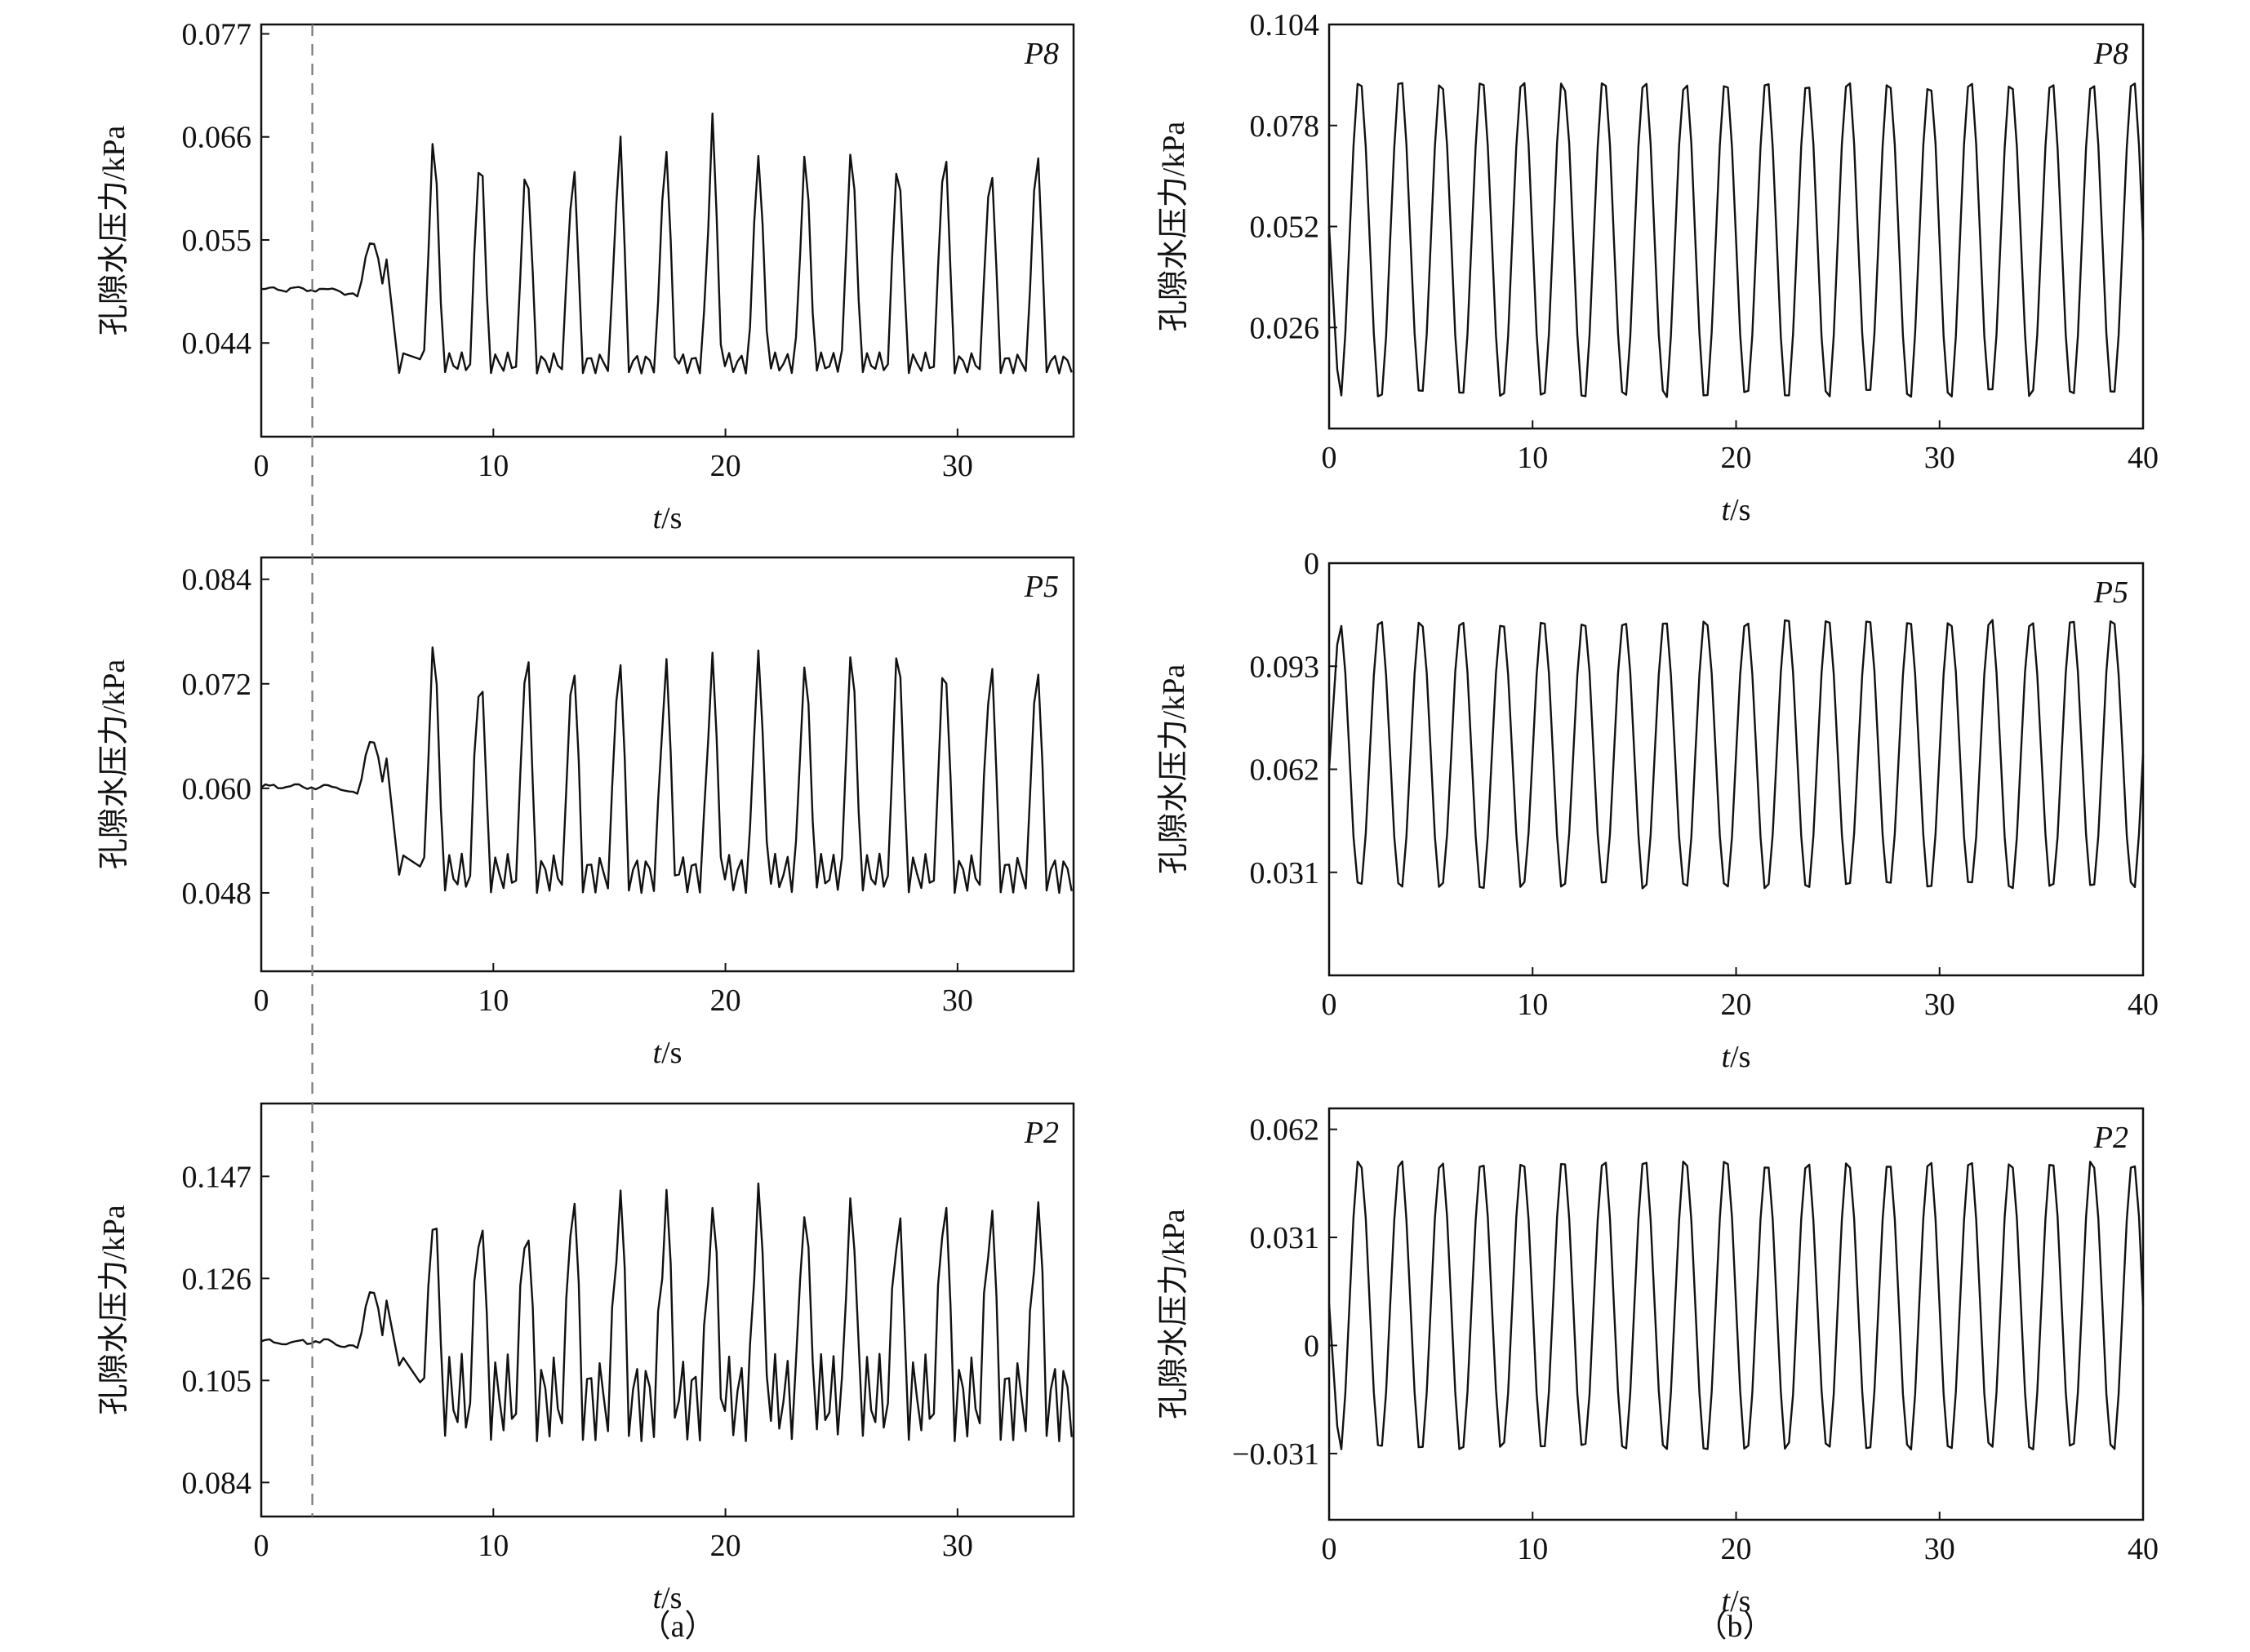  I want to click on chart-b-p5: 0 10 20 30 40 0 0.093 0.062 0.031 t/s 孔隙水压力/kPa P5, so click(1658, 810).